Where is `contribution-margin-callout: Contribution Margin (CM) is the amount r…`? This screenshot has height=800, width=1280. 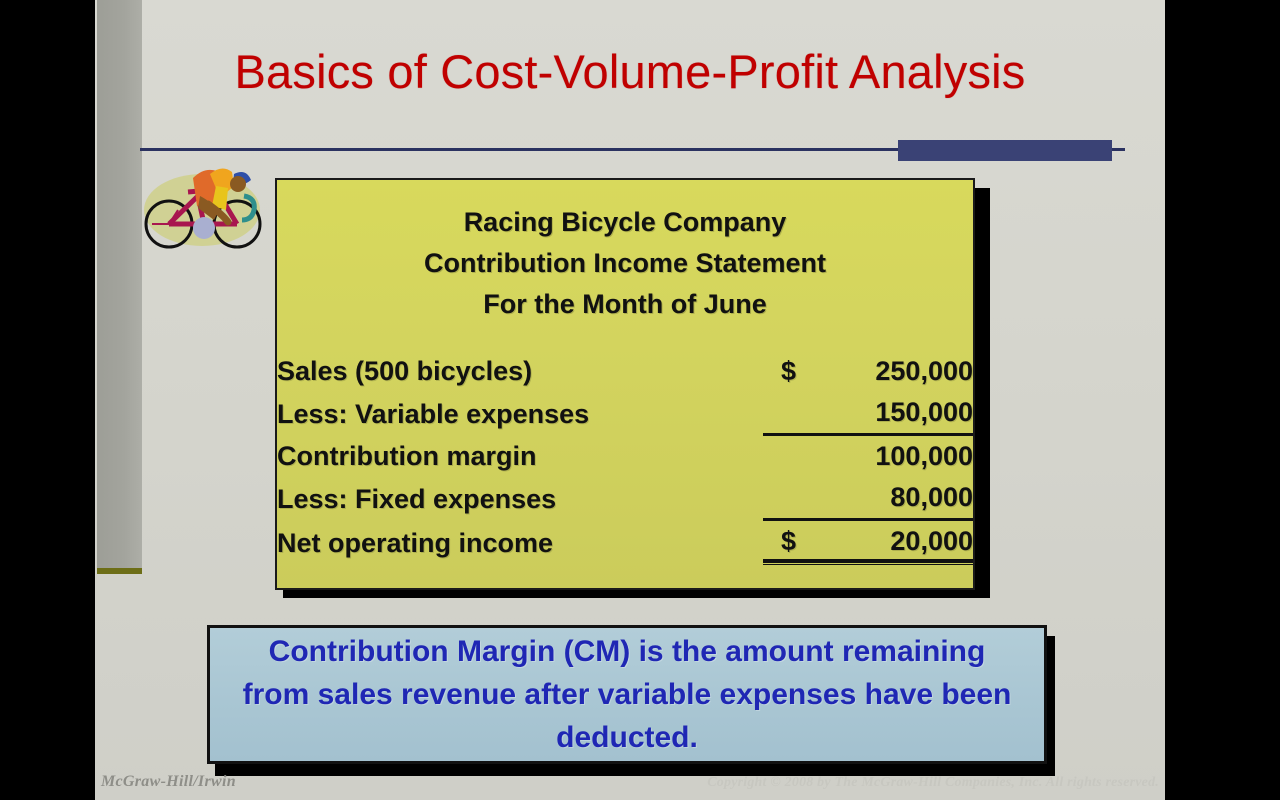 contribution-margin-callout: Contribution Margin (CM) is the amount r… is located at coordinates (627, 694).